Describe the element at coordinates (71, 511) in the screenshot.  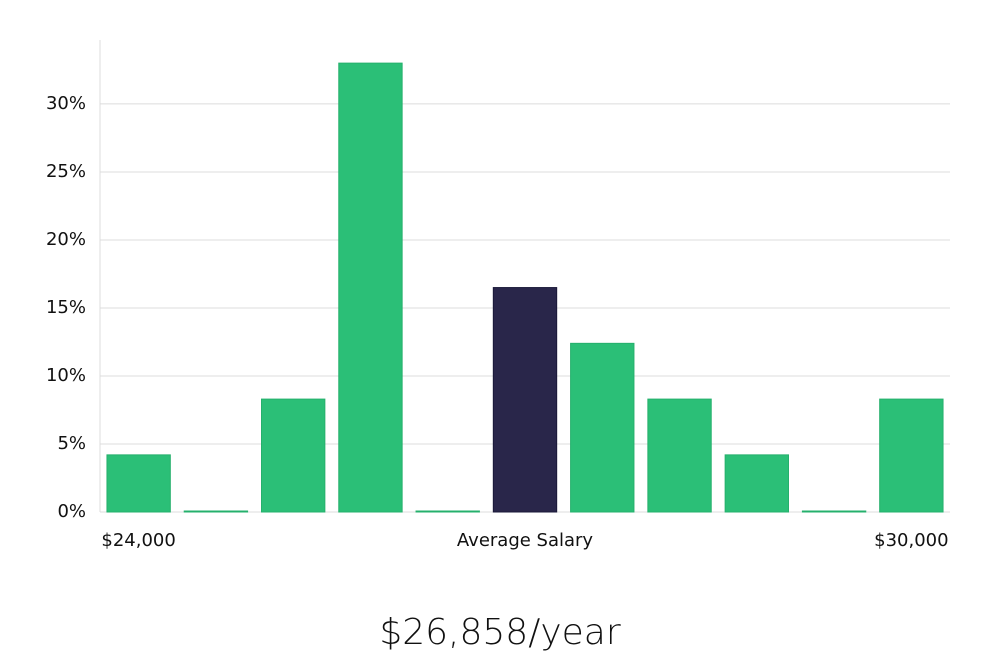
I see `y-tick-label: 0%` at that location.